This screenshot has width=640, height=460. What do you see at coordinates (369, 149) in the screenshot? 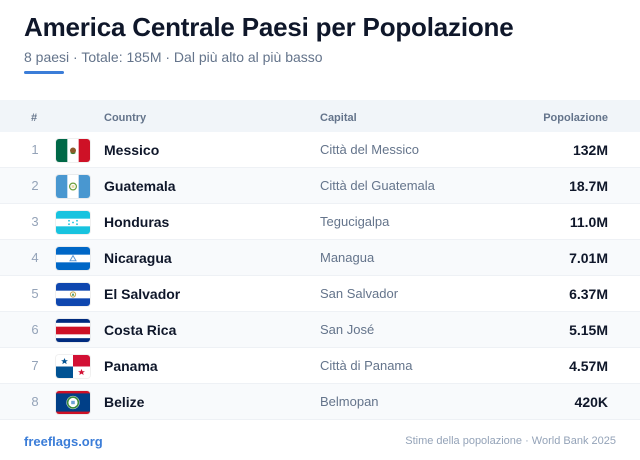
I see `row-capital: Città del Messico` at bounding box center [369, 149].